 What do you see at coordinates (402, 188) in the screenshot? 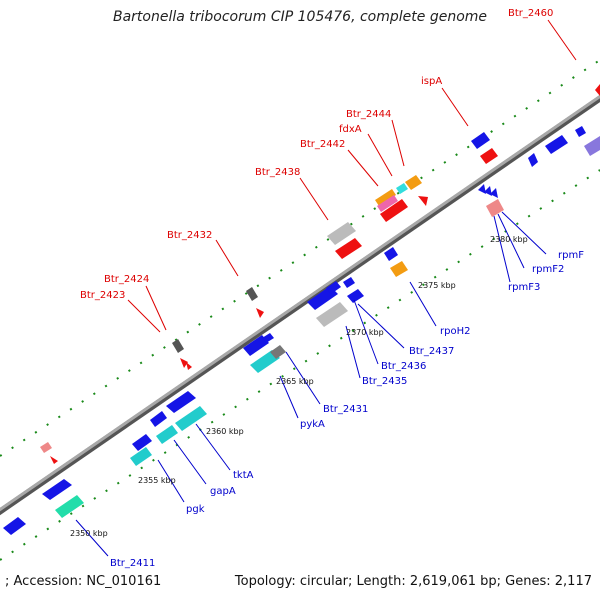
I see `gene-cyan` at bounding box center [402, 188].